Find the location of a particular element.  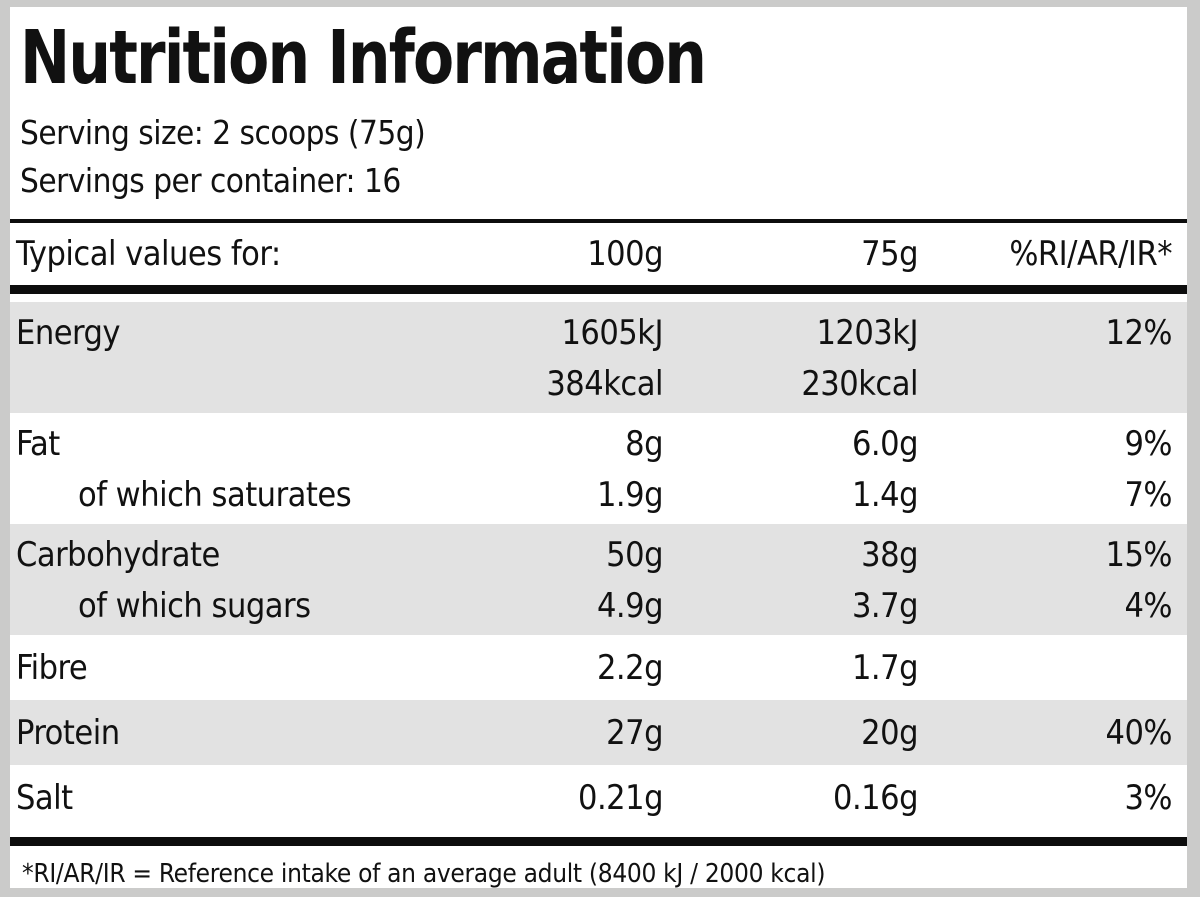

value-ri-percent: 15% is located at coordinates (1139, 554).